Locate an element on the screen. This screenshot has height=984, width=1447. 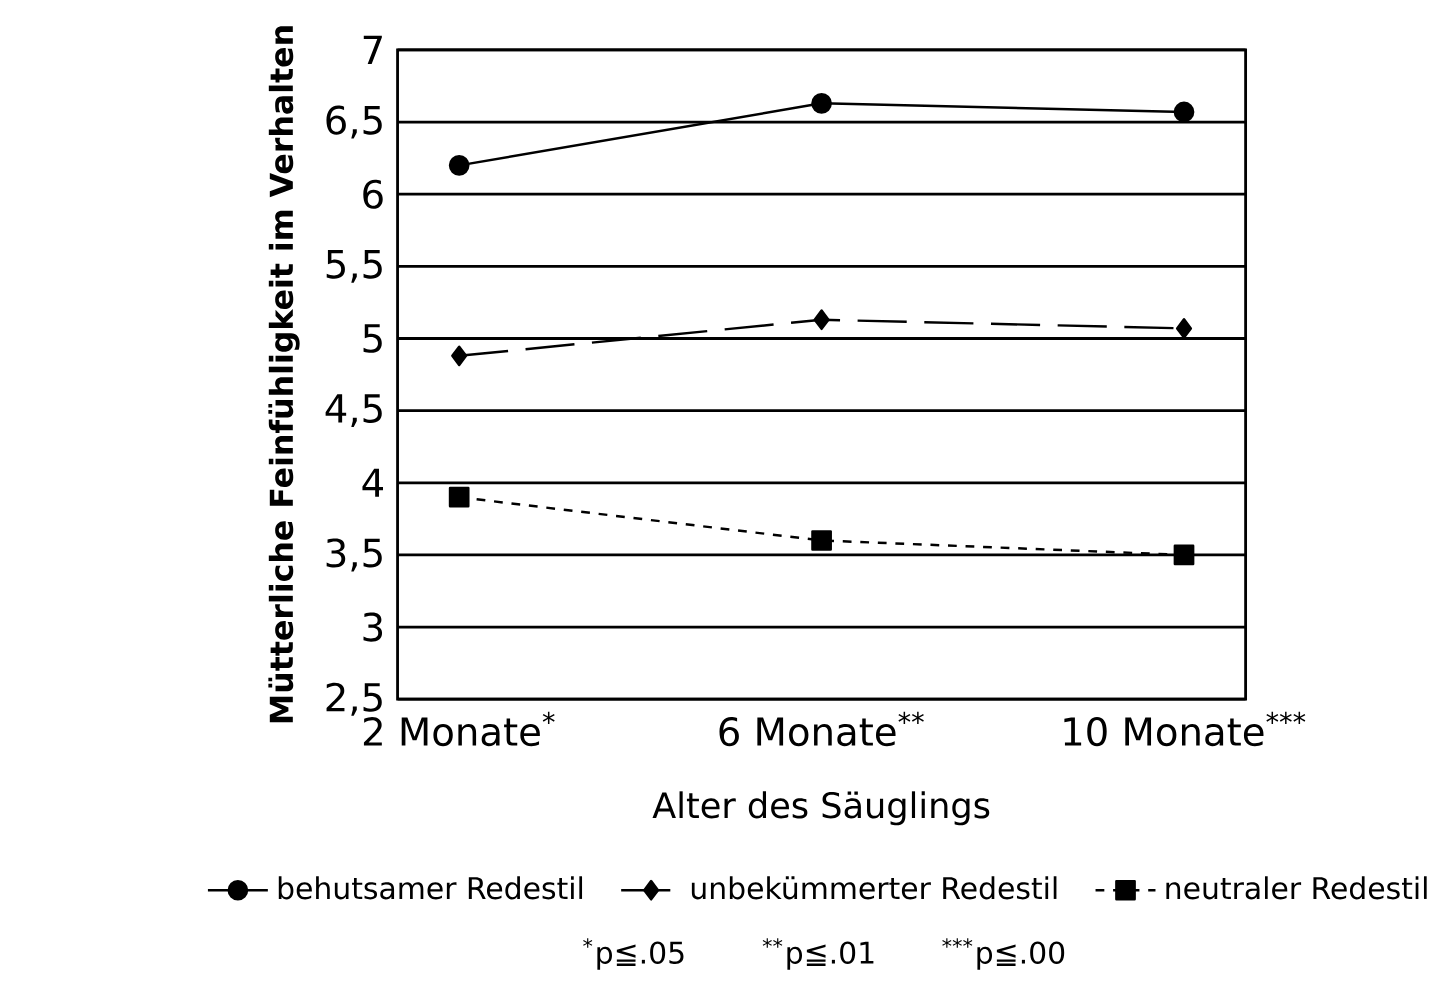
x-tick-label: 6 Monate$^{**}$ is located at coordinates (821, 729).